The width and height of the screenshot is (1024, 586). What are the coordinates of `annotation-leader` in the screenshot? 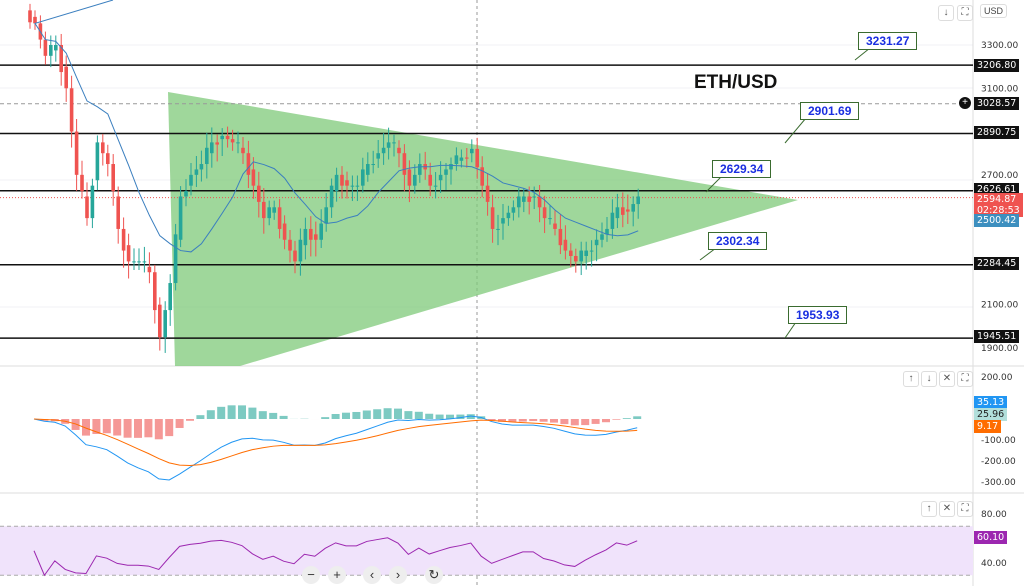 It's located at (714, 184).